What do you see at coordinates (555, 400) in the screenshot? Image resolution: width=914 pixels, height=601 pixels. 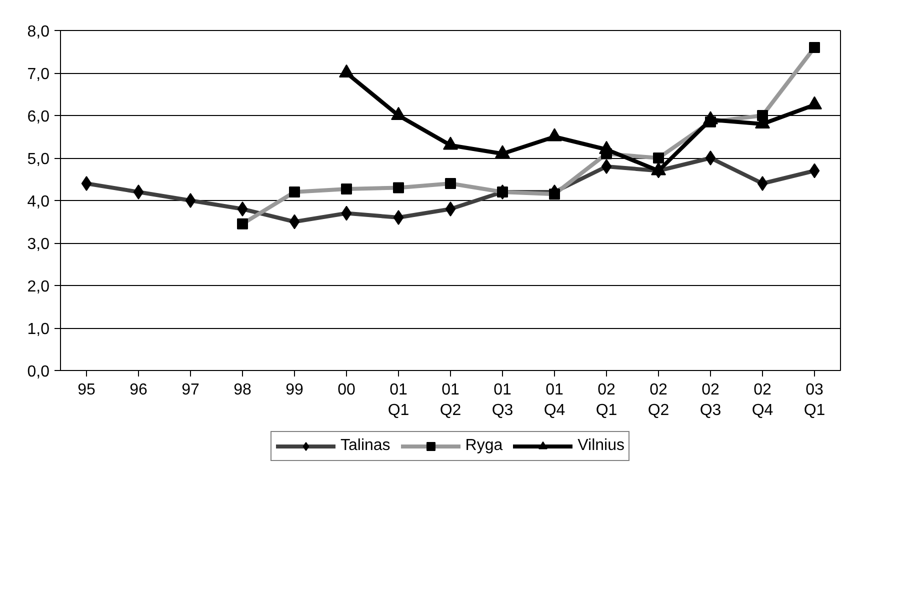 I see `x-tick-label: 01 Q4` at bounding box center [555, 400].